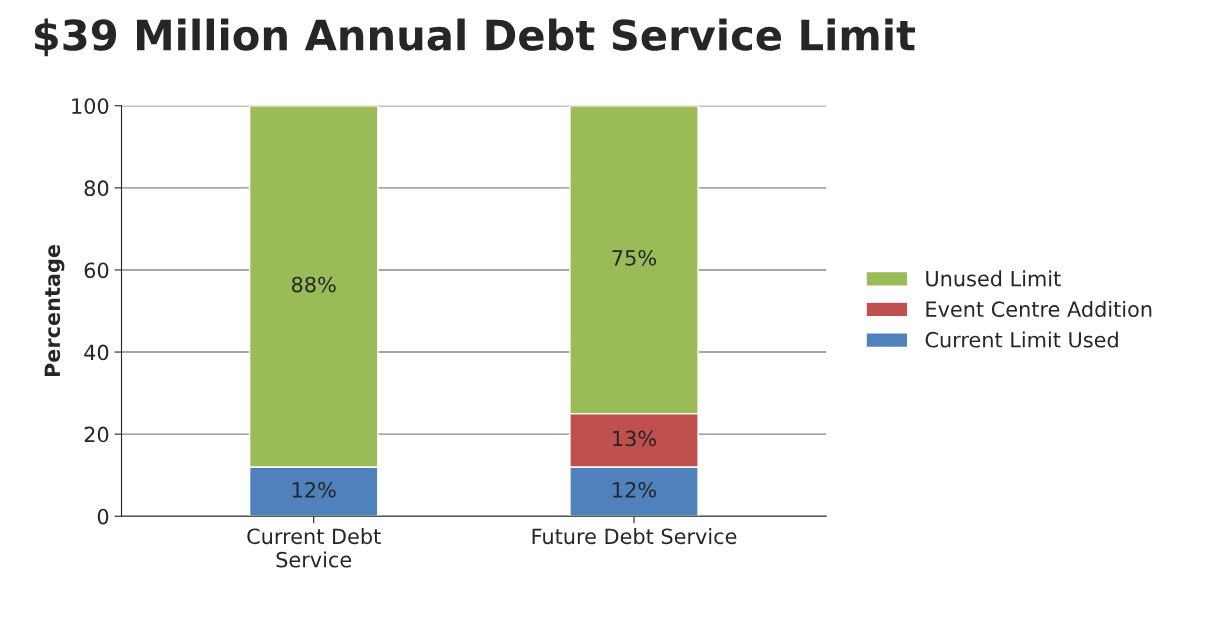 Image resolution: width=1215 pixels, height=622 pixels. I want to click on y-tick-label: 80, so click(96, 188).